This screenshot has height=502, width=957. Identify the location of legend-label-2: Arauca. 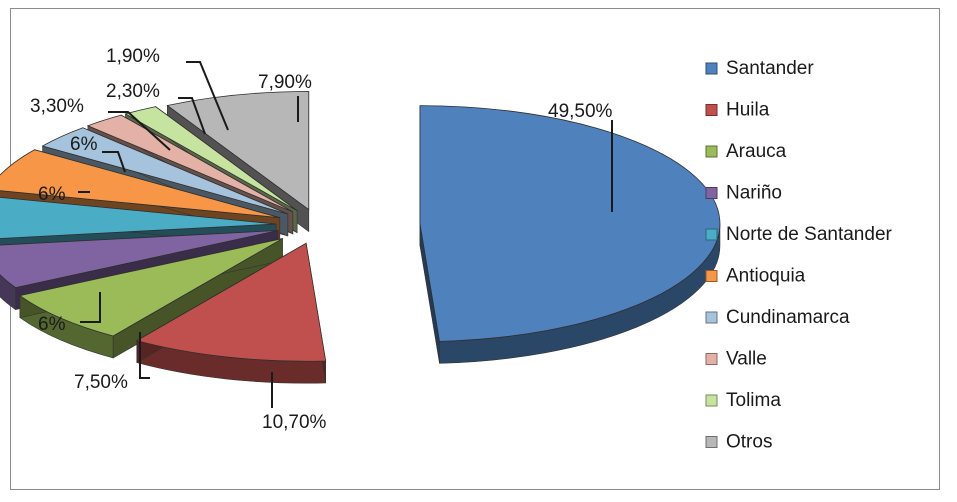
(756, 151).